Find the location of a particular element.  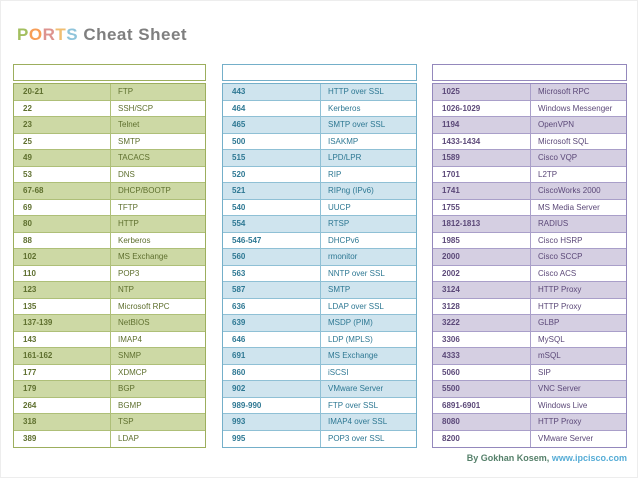

table-row: 443 HTTP over SSL is located at coordinates (319, 92).